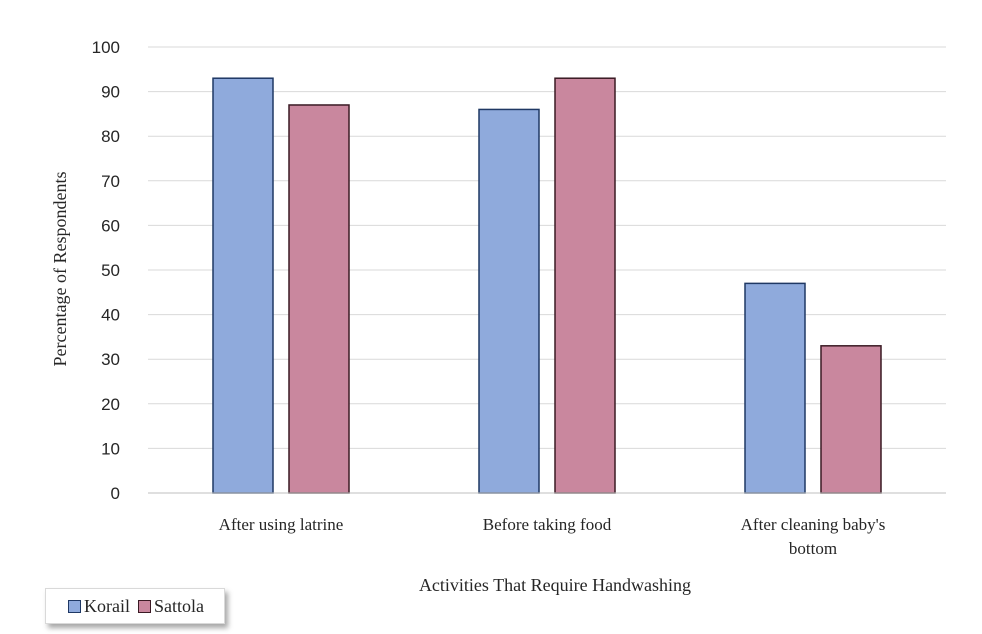 The height and width of the screenshot is (634, 982). I want to click on x-category-label: After using latrine, so click(281, 524).